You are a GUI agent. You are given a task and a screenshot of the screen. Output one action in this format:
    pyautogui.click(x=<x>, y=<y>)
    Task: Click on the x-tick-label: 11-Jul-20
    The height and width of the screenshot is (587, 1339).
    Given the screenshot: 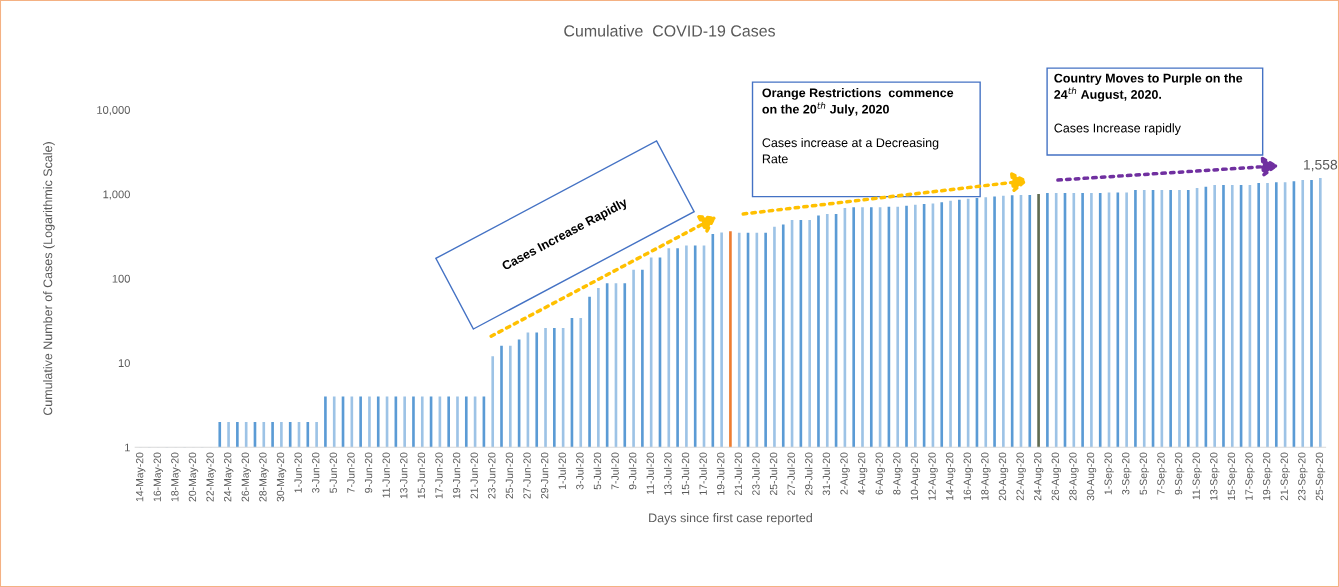 What is the action you would take?
    pyautogui.click(x=650, y=473)
    